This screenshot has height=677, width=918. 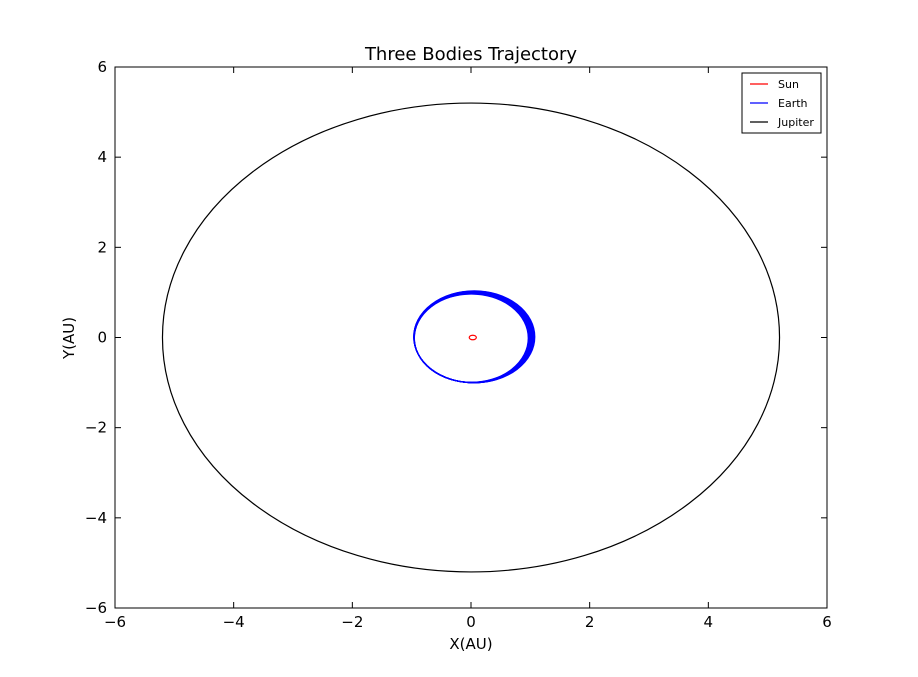 I want to click on legend-label-earth: Earth, so click(x=793, y=103).